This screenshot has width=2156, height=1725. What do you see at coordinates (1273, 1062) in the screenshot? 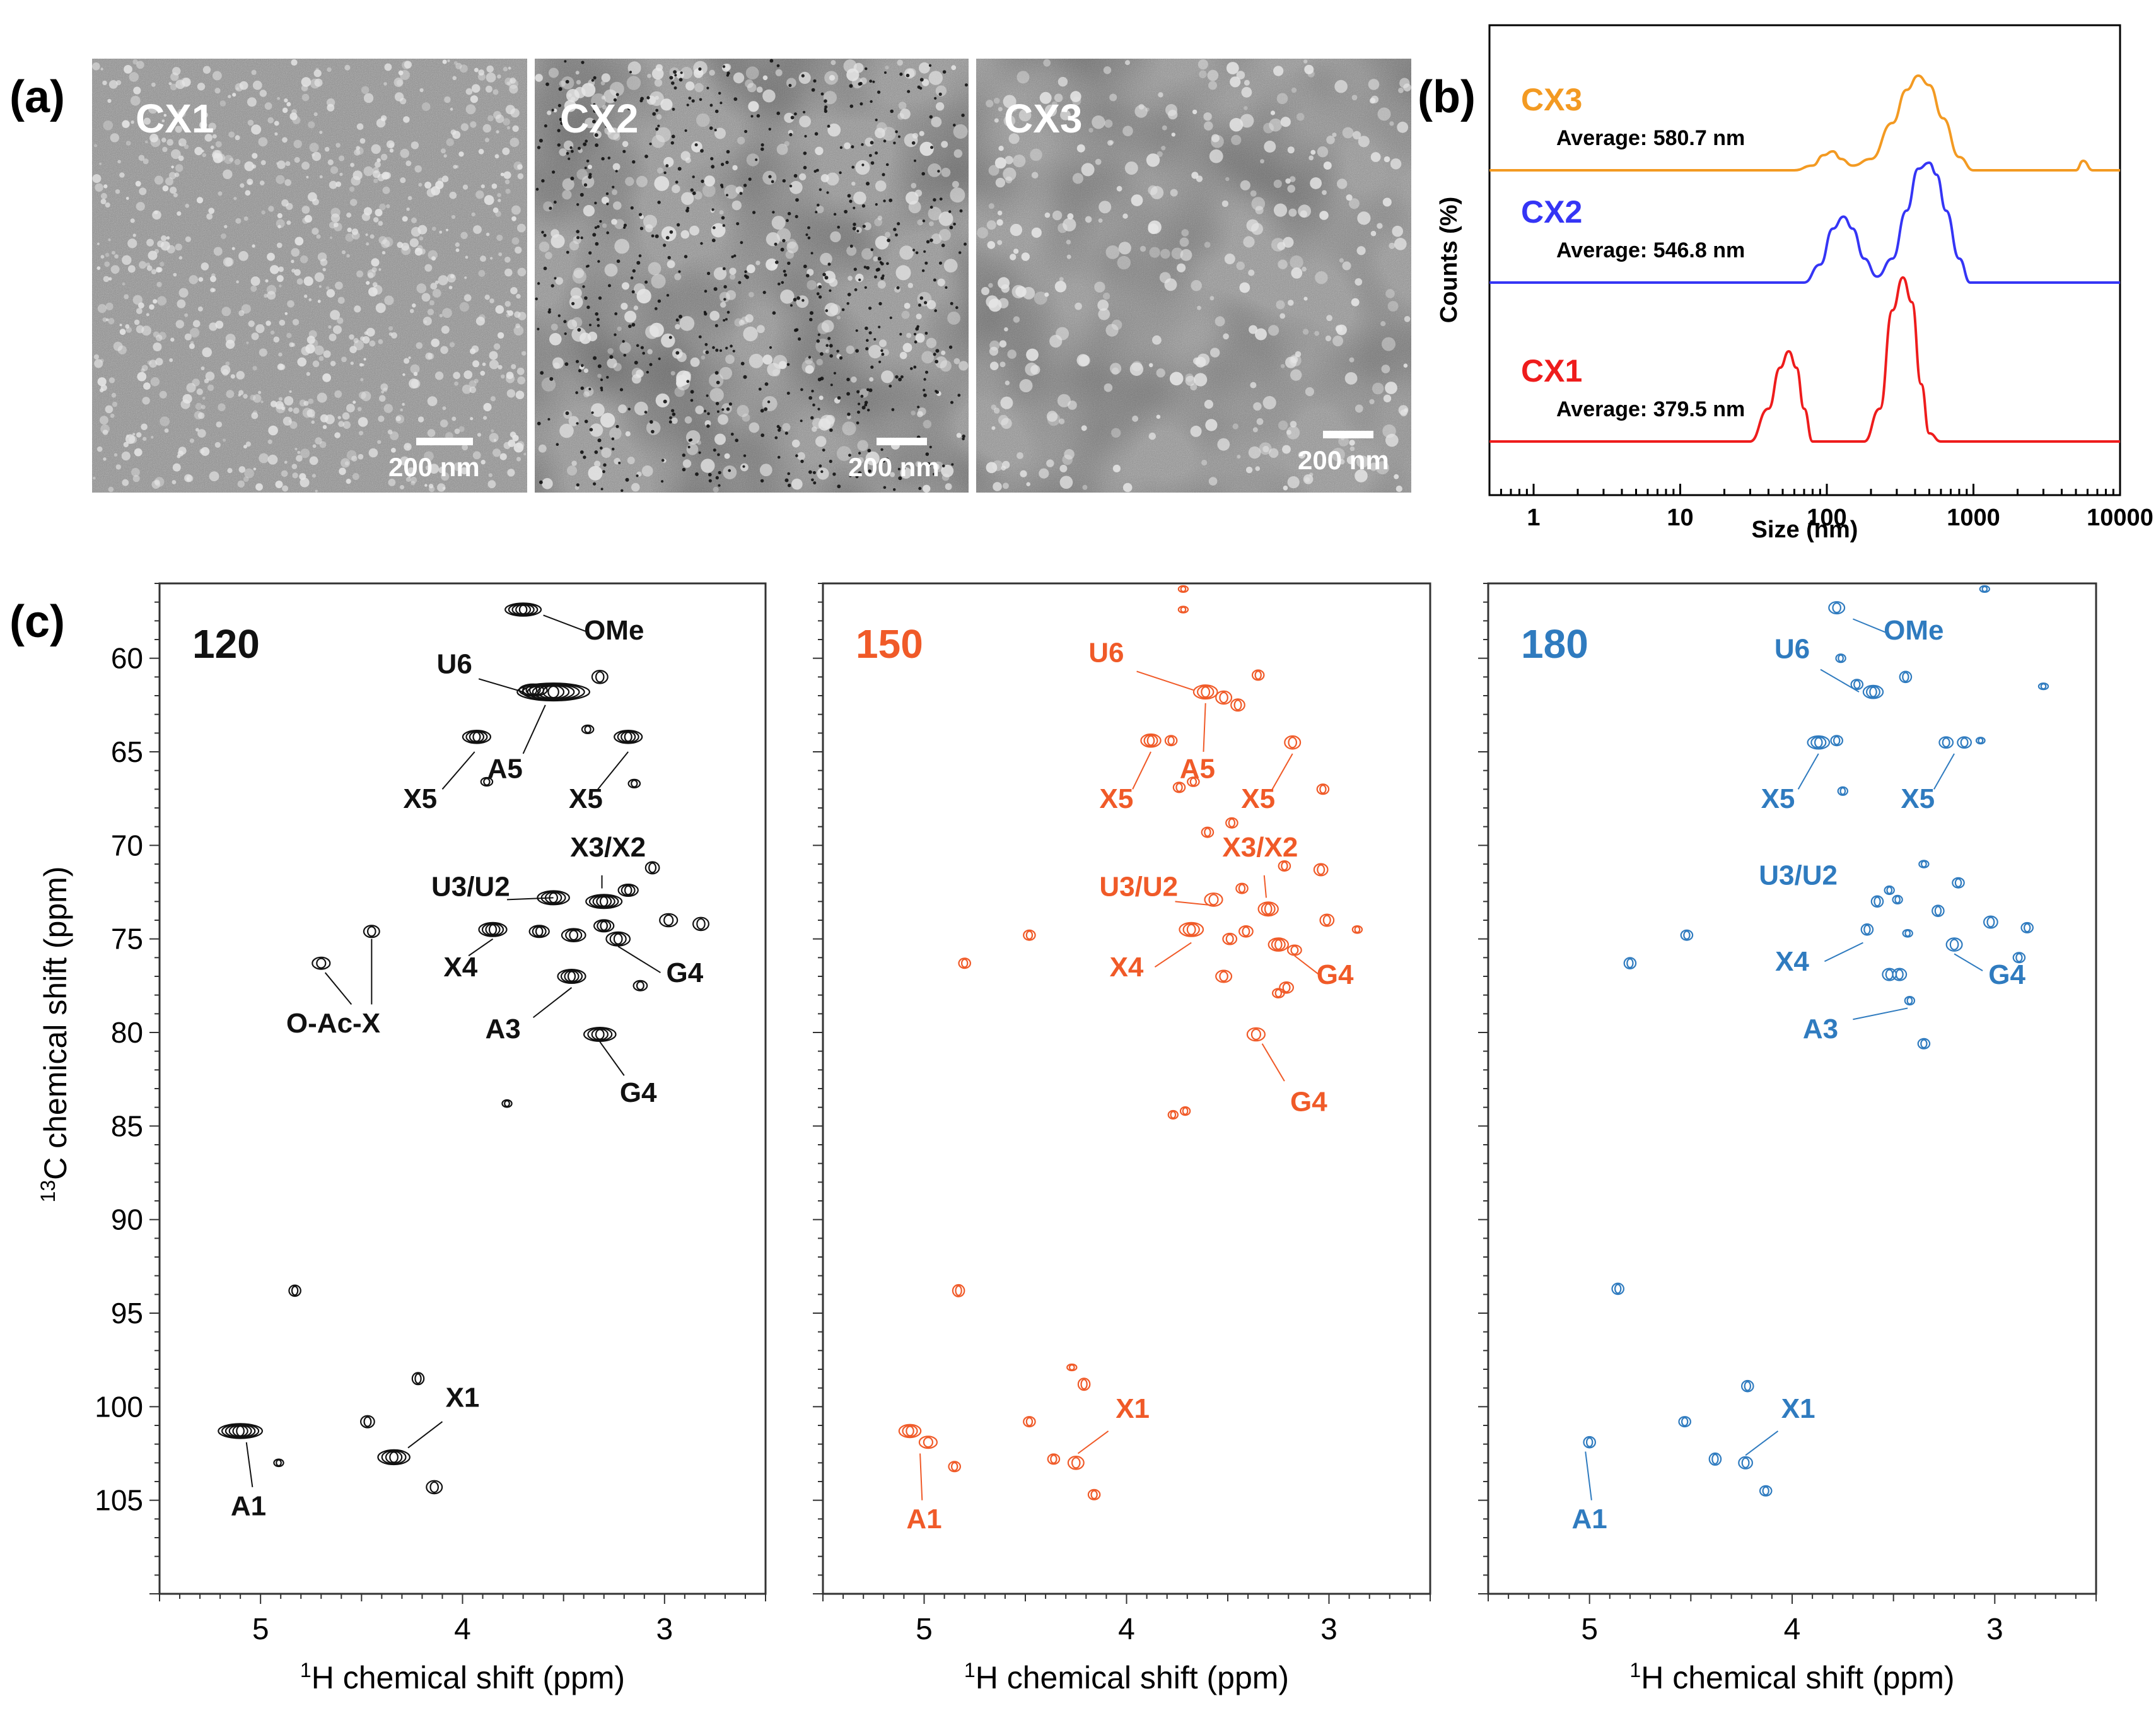
I see `hsqc-leader-line` at bounding box center [1273, 1062].